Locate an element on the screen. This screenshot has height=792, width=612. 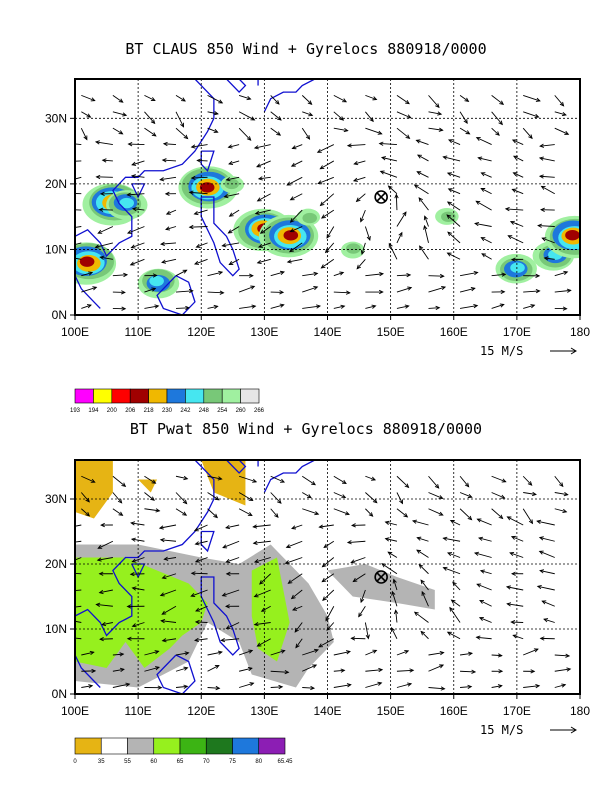
colorbar-label: 55 is located at coordinates (127, 762).